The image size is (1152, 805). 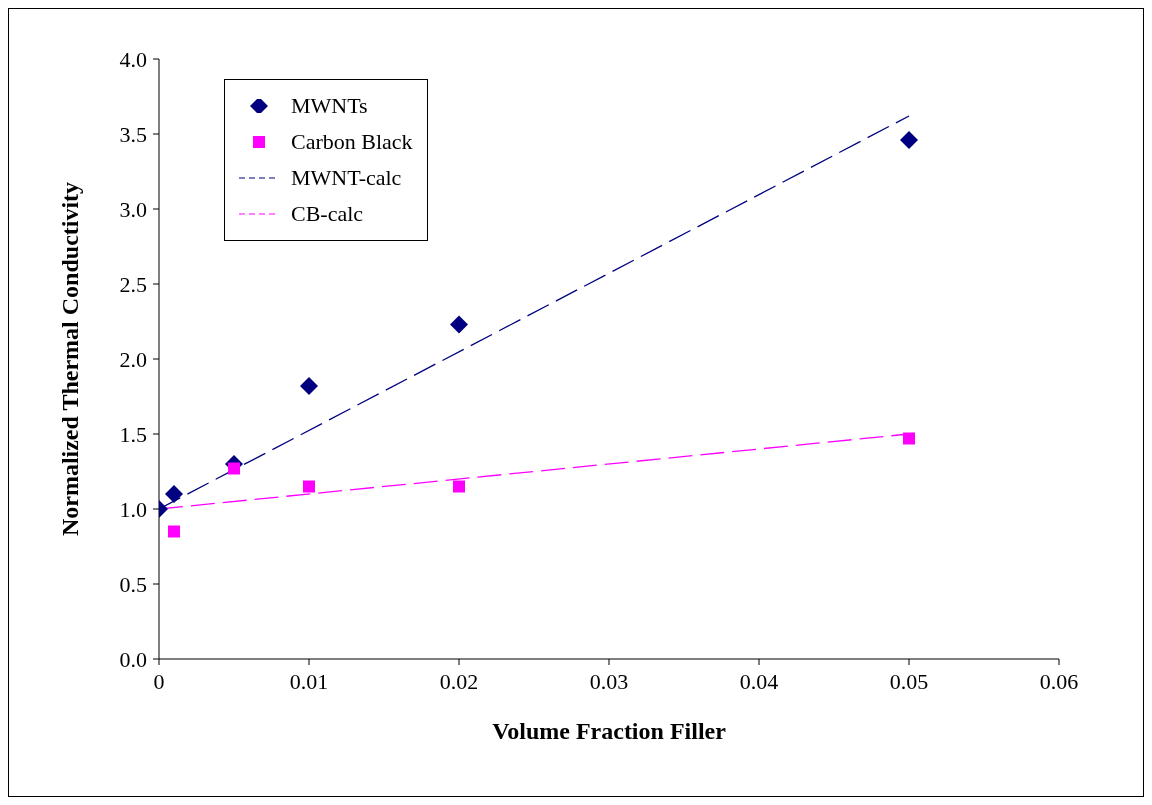 I want to click on legend-label: MWNTs, so click(x=329, y=106).